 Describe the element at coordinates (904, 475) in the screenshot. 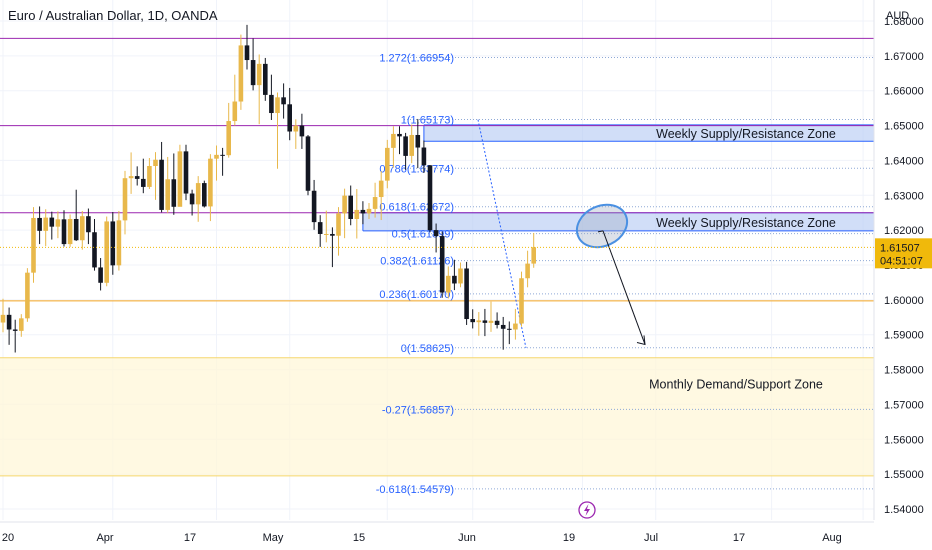

I see `y-tick-label: 1.55000` at that location.